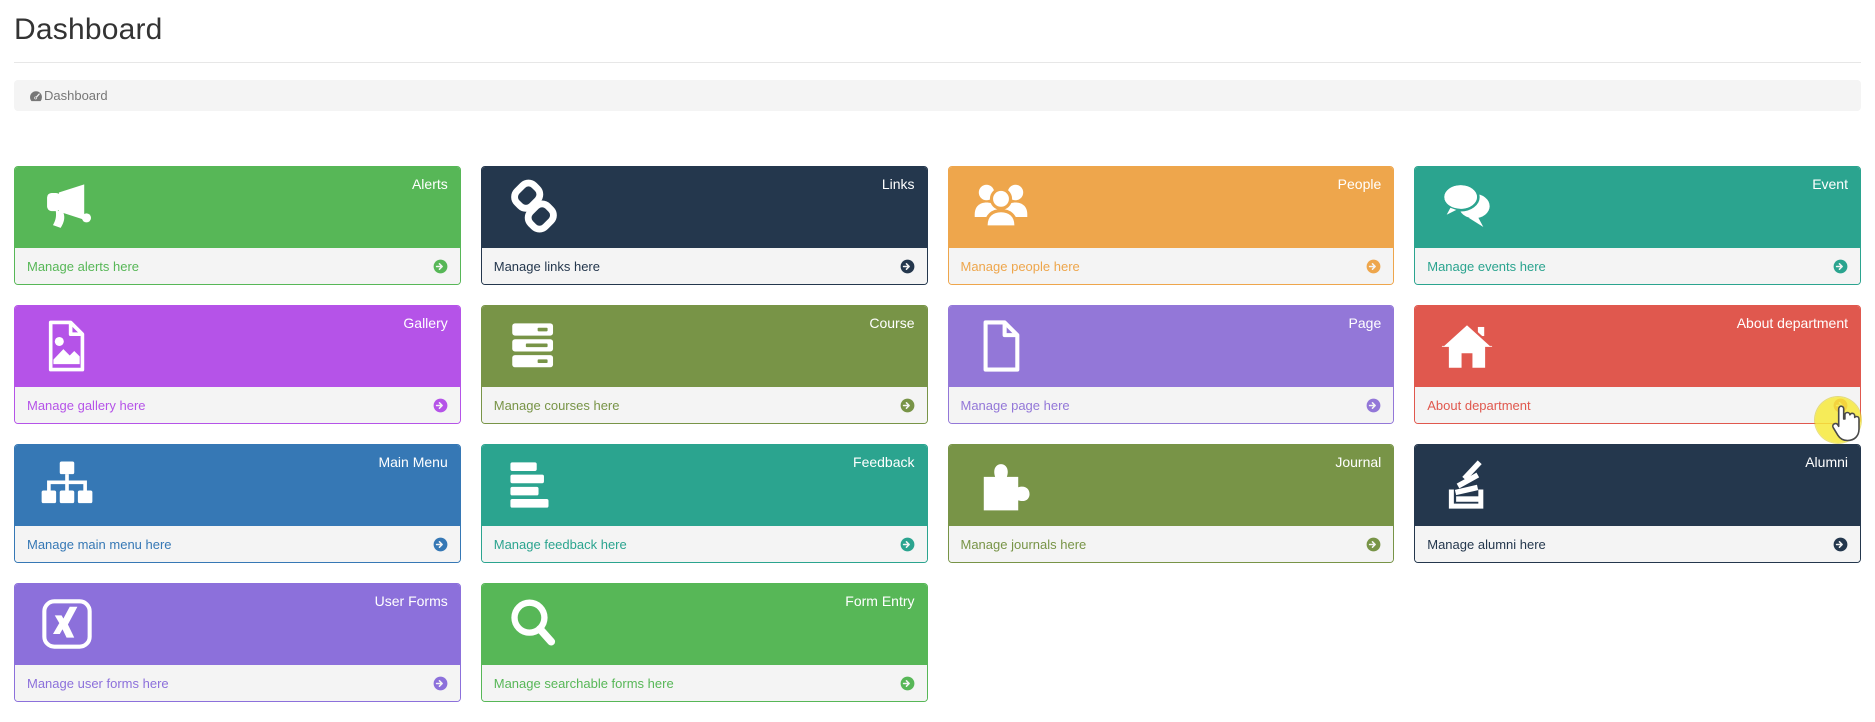  I want to click on bullhorn-icon, so click(67, 207).